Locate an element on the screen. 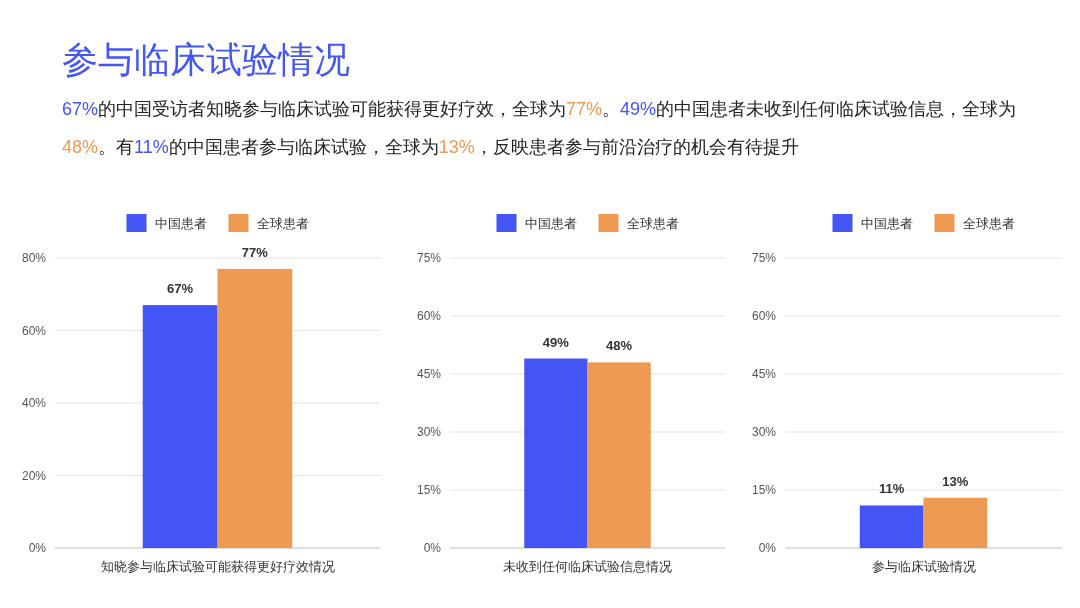  data-label: 49% is located at coordinates (556, 342).